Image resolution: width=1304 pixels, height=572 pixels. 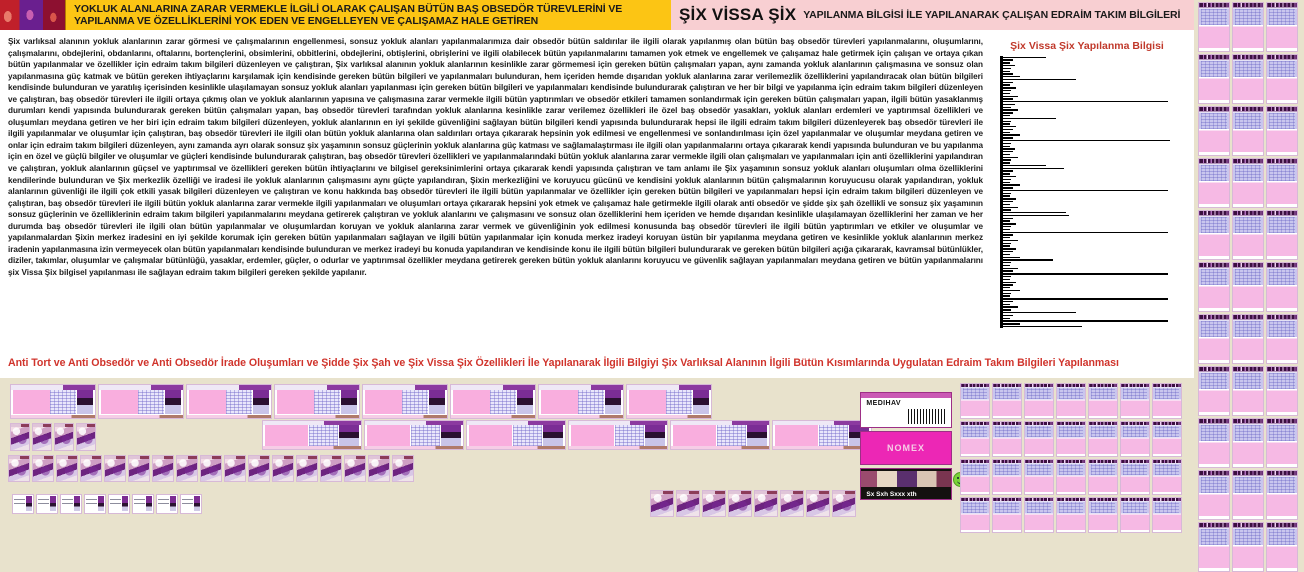 I want to click on dark-banner-card: Sx Sxh Sxxx xth, so click(x=906, y=484).